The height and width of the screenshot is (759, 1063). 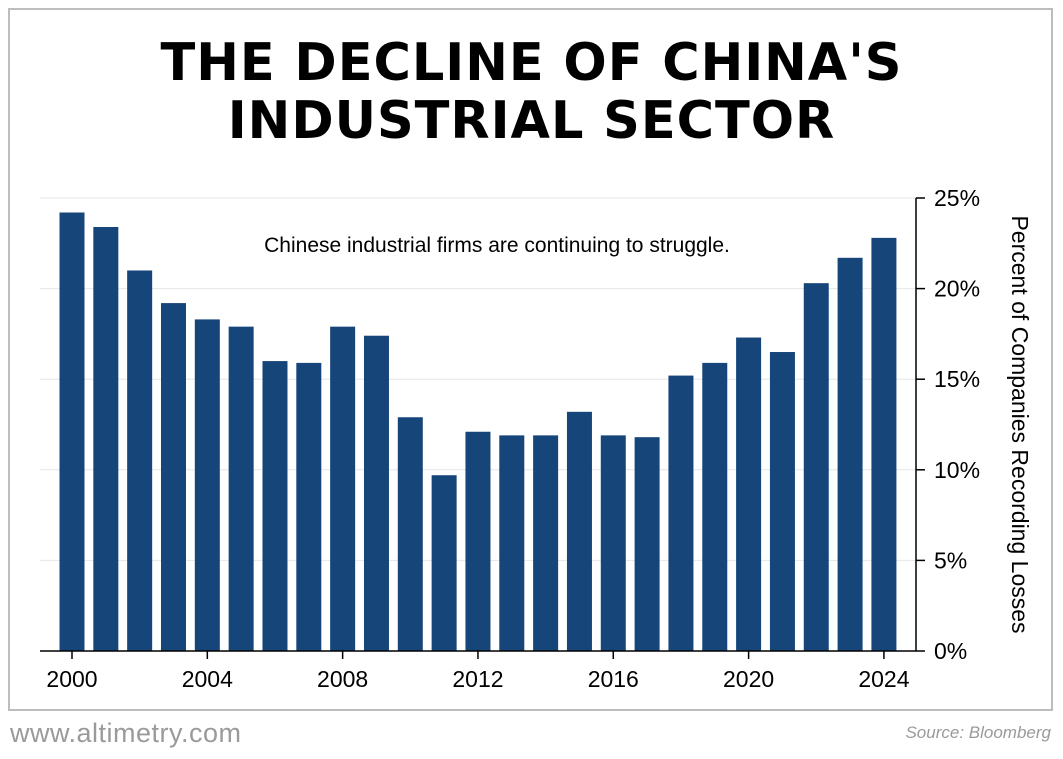 I want to click on y-tick-label: 20%, so click(x=957, y=289).